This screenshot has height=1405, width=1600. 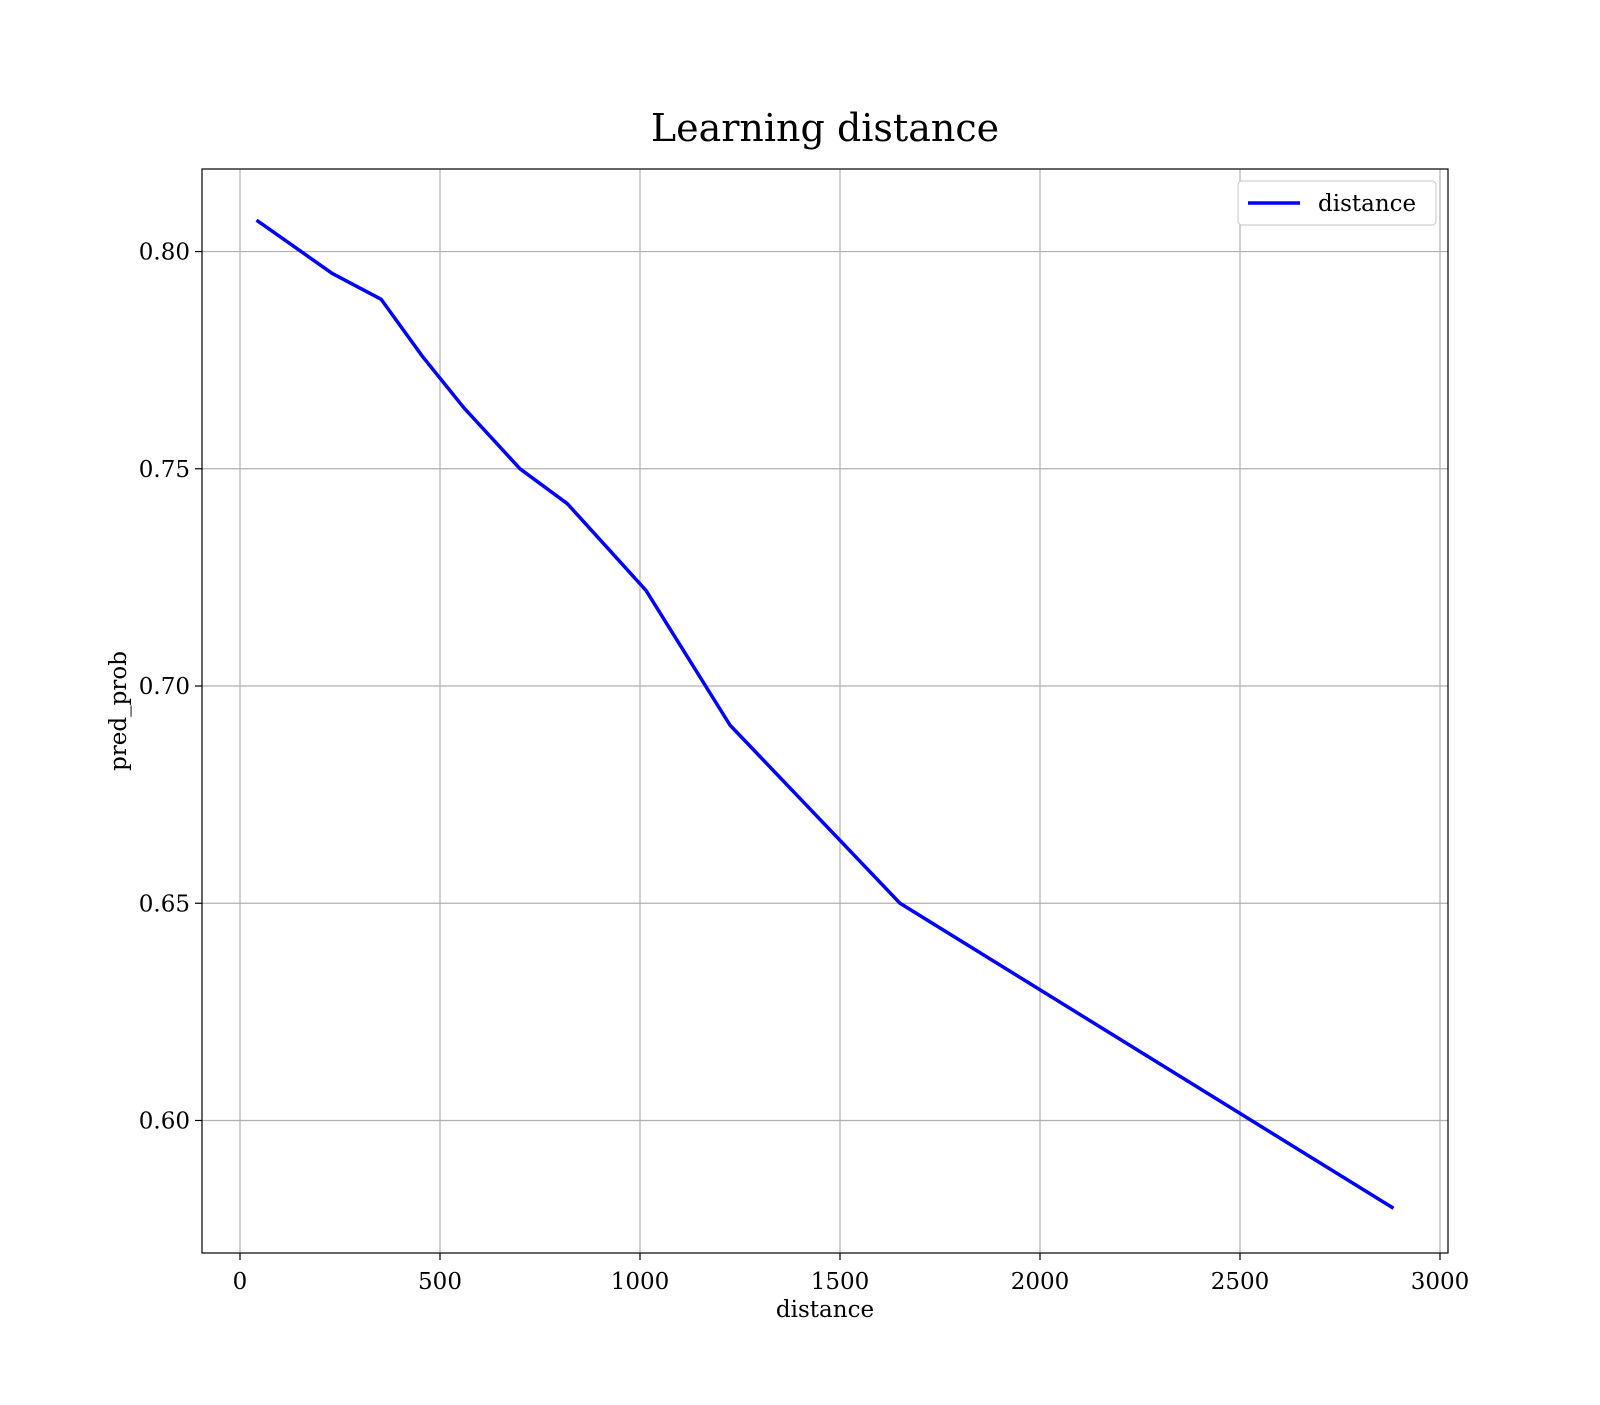 I want to click on legend: distance, so click(x=1337, y=203).